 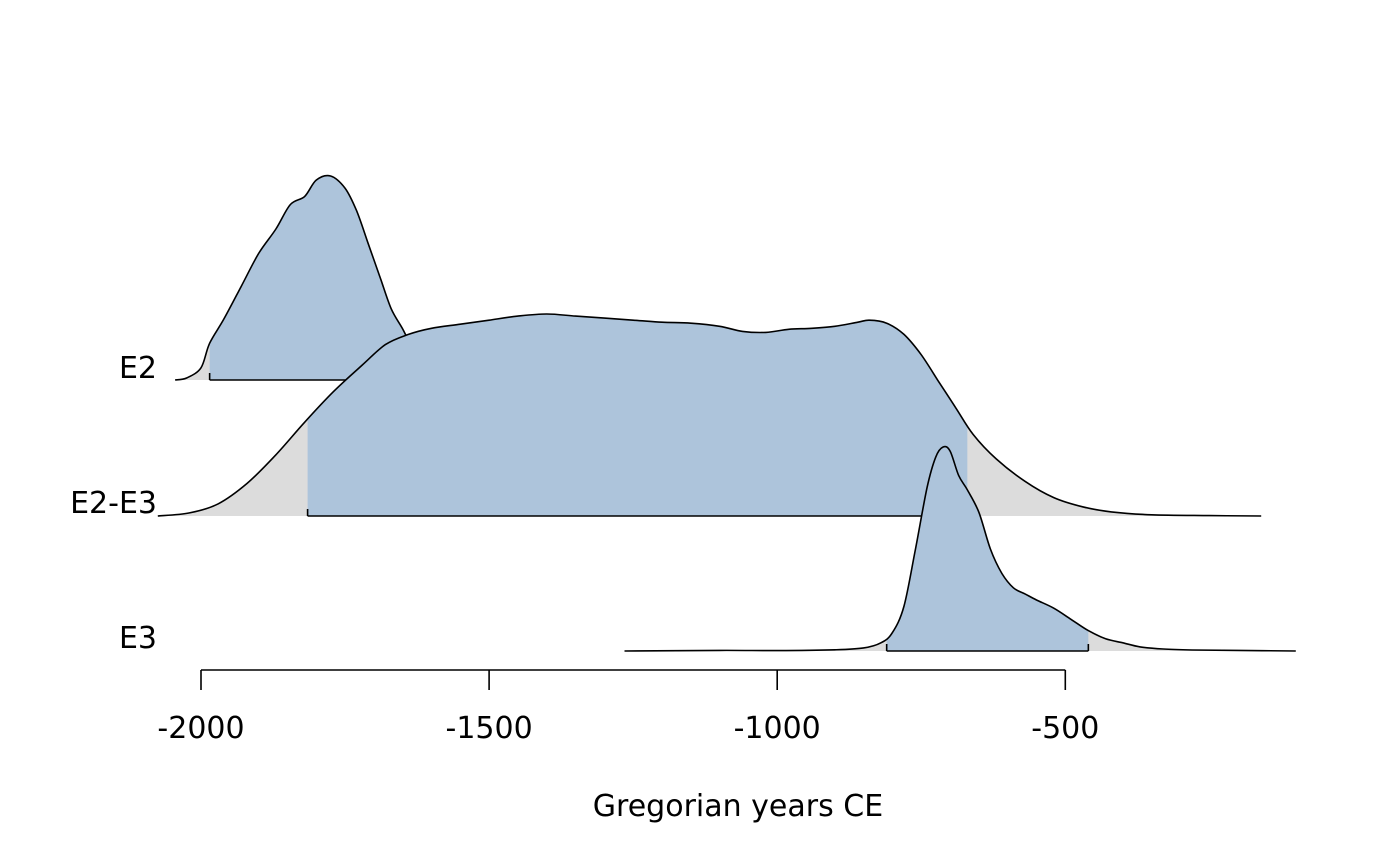 I want to click on x-tick-label: -1500, so click(x=489, y=728).